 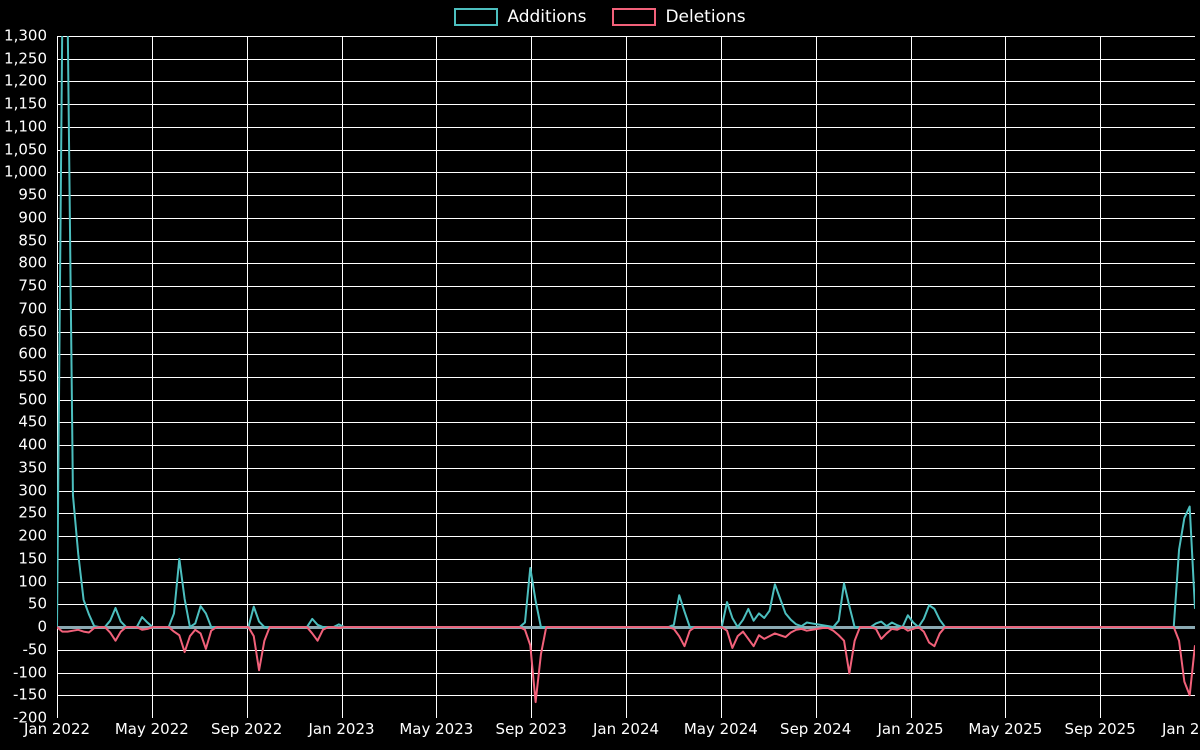 What do you see at coordinates (600, 17) in the screenshot?
I see `chart-legend: Additions Deletions` at bounding box center [600, 17].